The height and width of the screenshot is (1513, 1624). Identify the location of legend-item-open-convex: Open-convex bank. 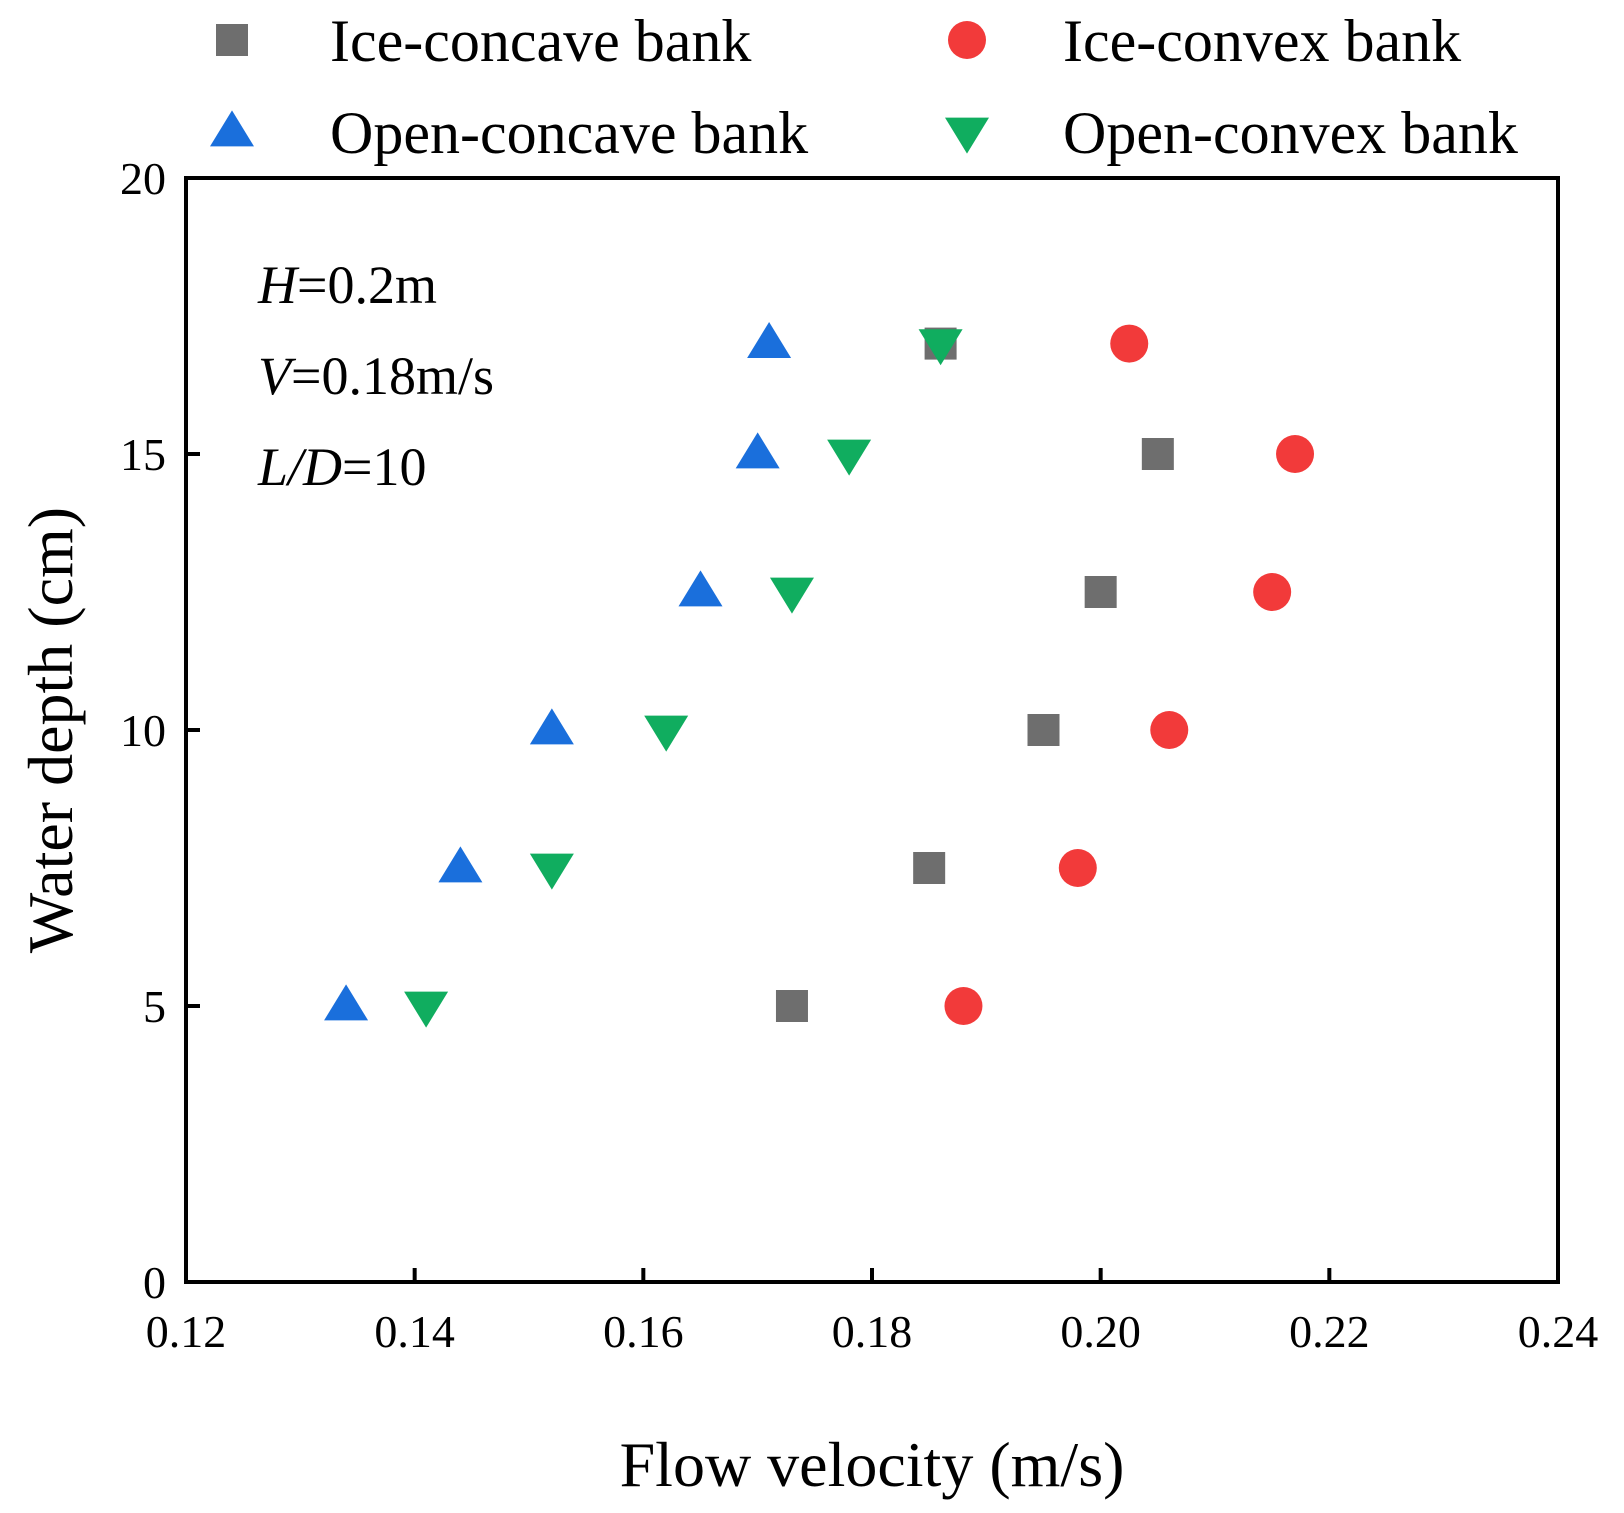
(1231, 133).